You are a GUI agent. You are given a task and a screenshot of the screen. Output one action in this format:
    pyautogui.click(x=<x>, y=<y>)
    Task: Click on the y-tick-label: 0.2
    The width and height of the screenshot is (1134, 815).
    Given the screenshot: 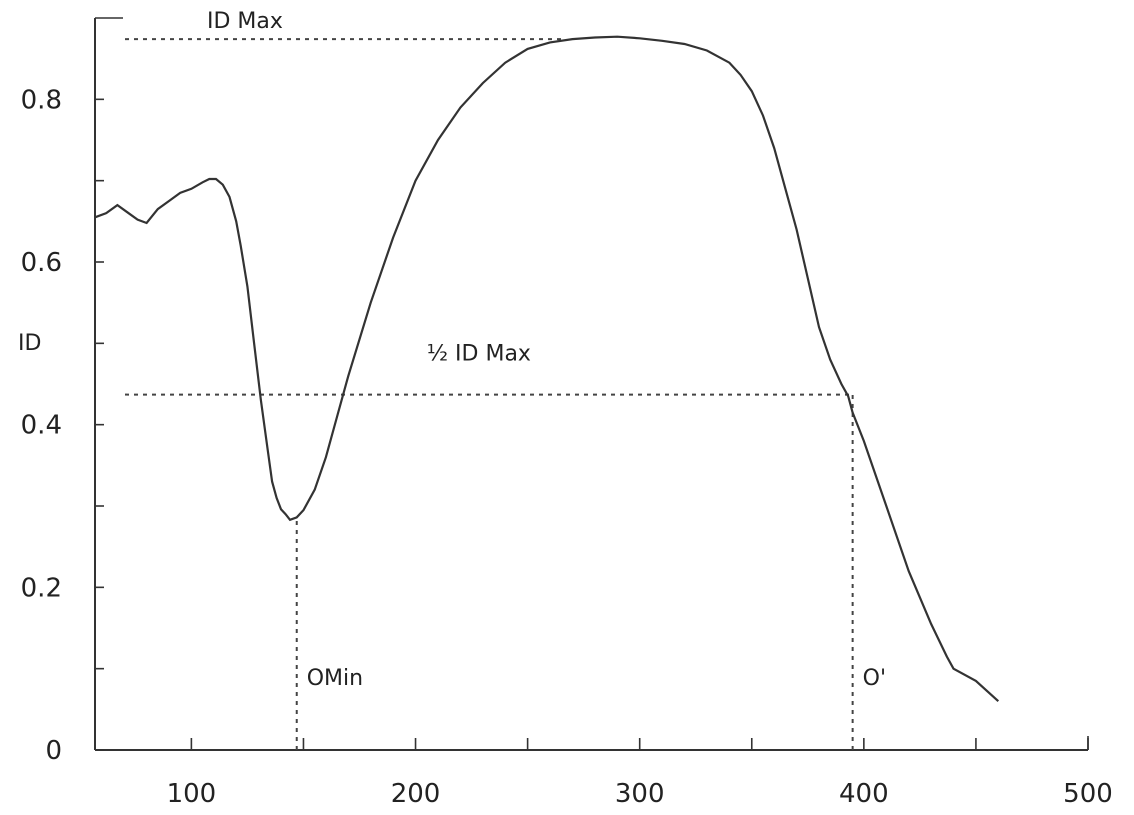 What is the action you would take?
    pyautogui.click(x=41, y=588)
    